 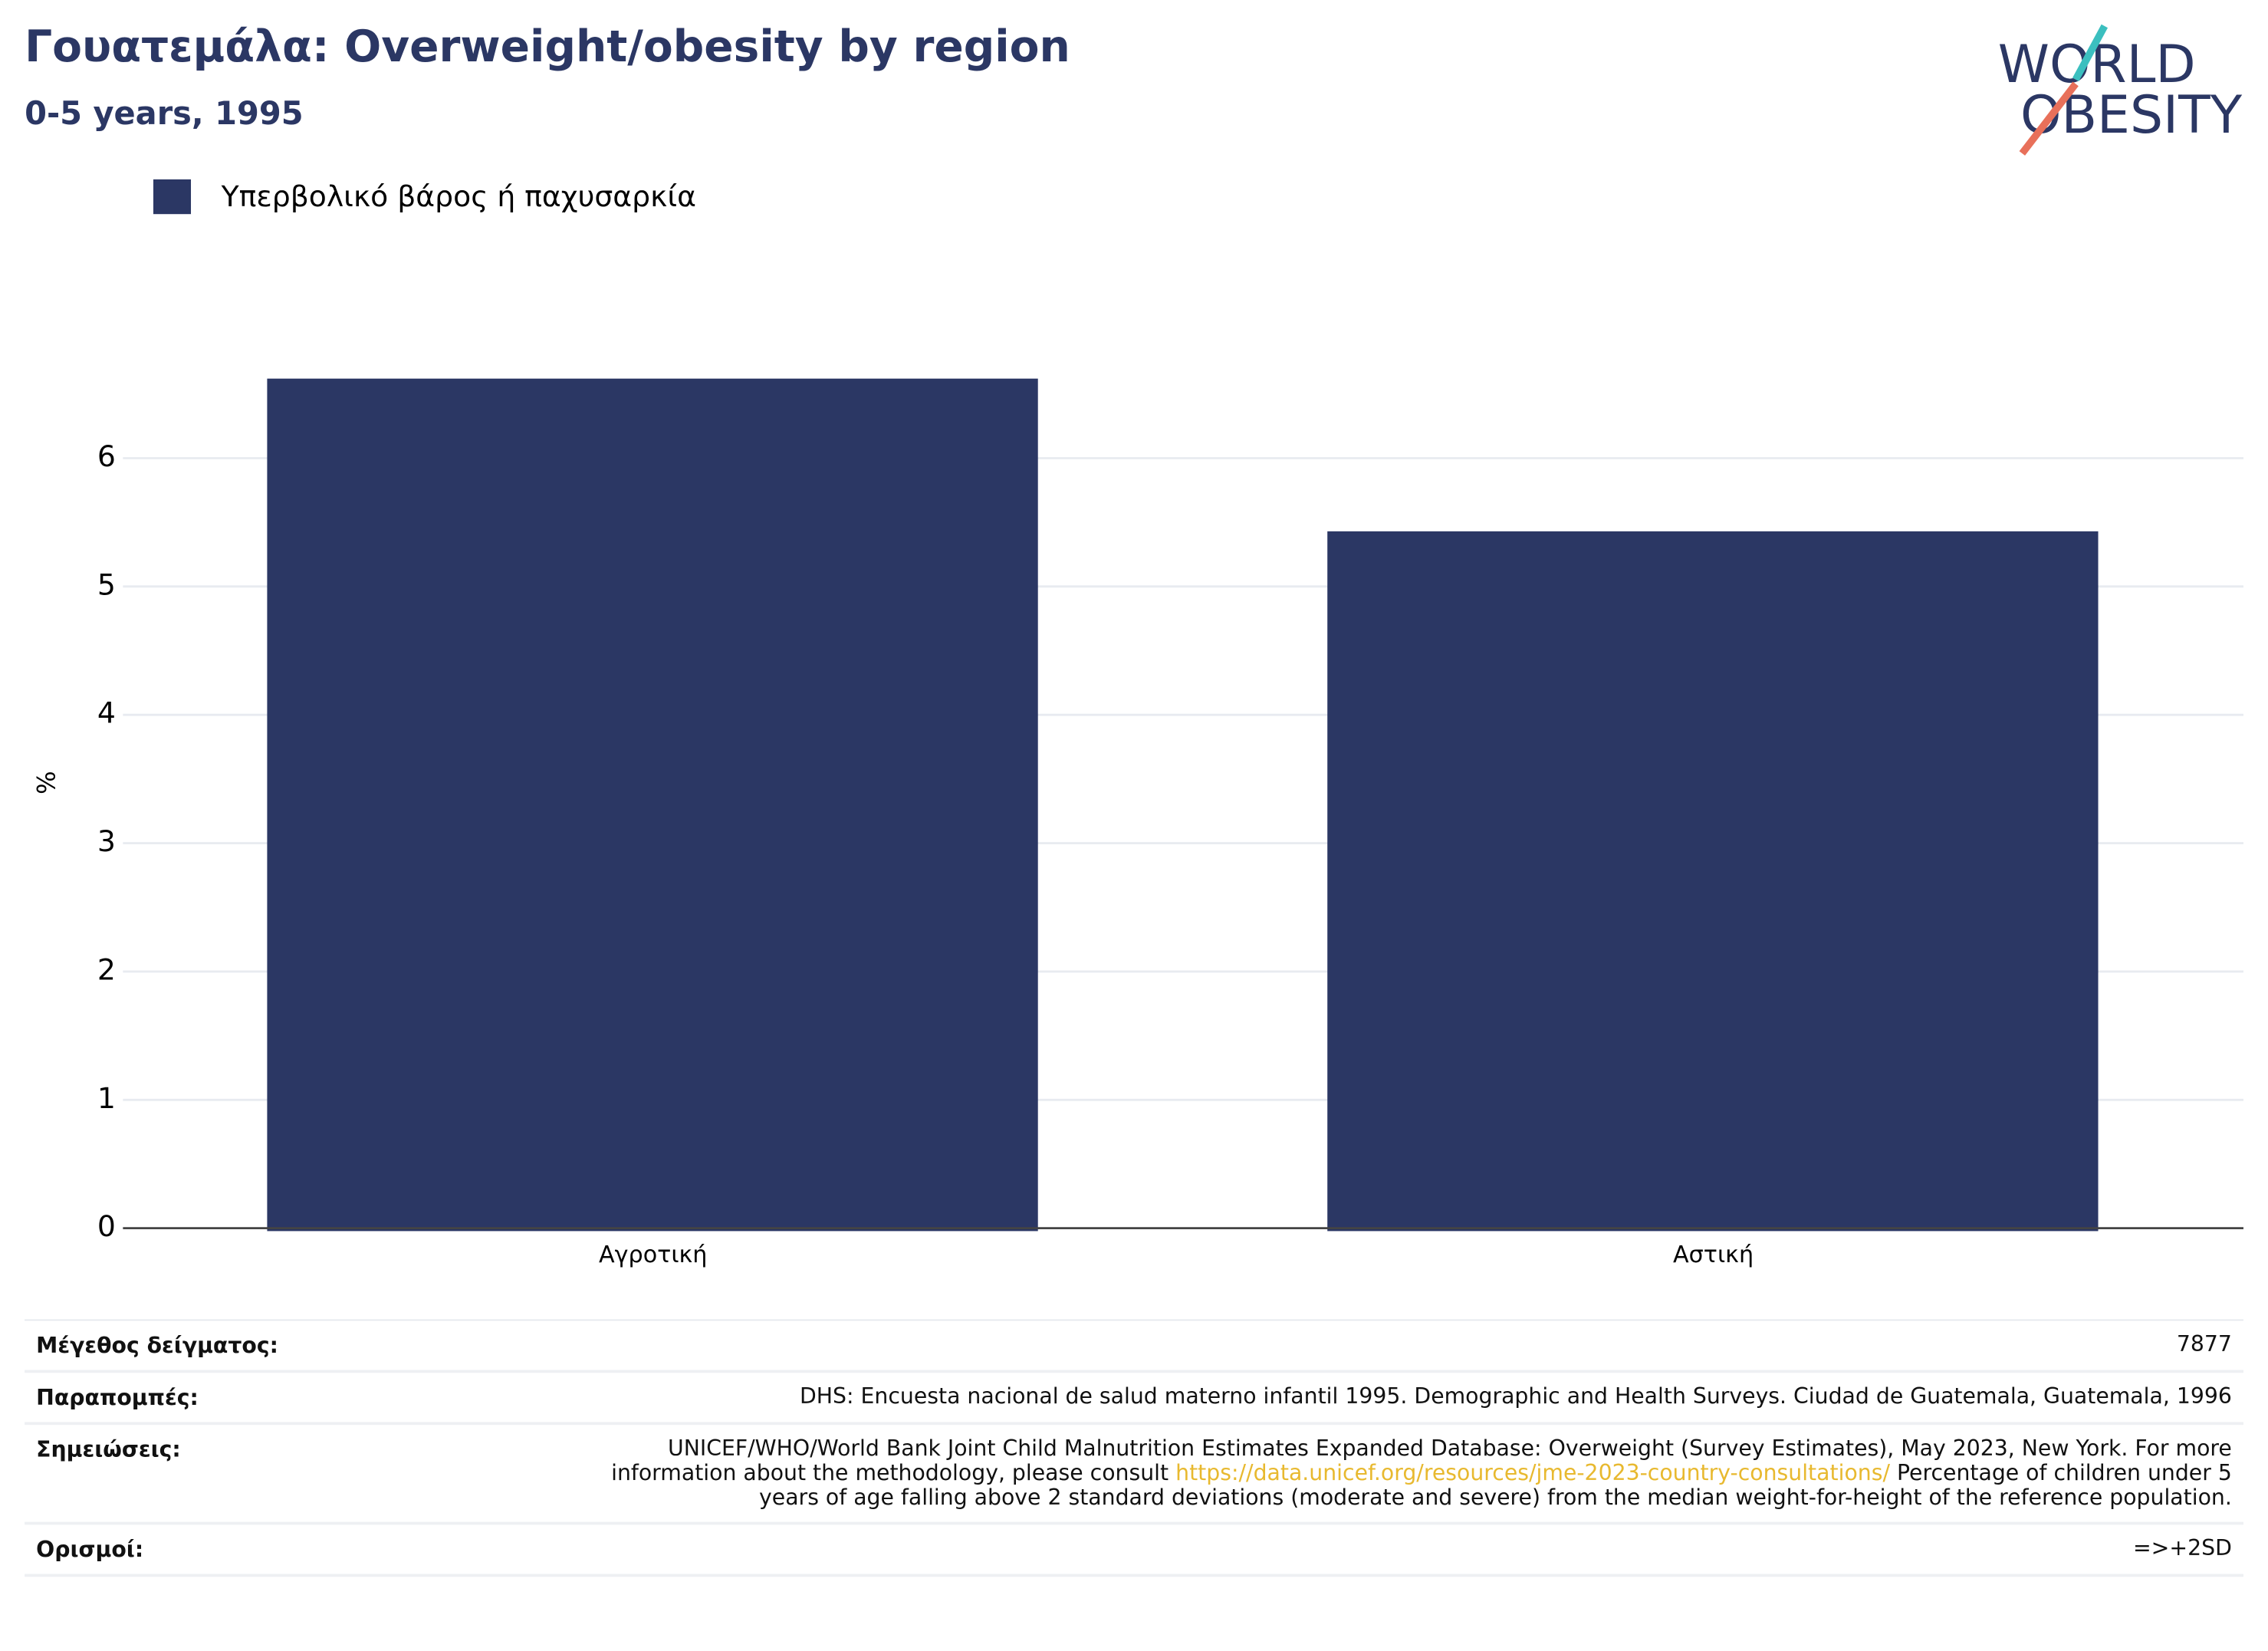 I want to click on row-label: Μέγεθος δείγματος:, so click(x=157, y=1345).